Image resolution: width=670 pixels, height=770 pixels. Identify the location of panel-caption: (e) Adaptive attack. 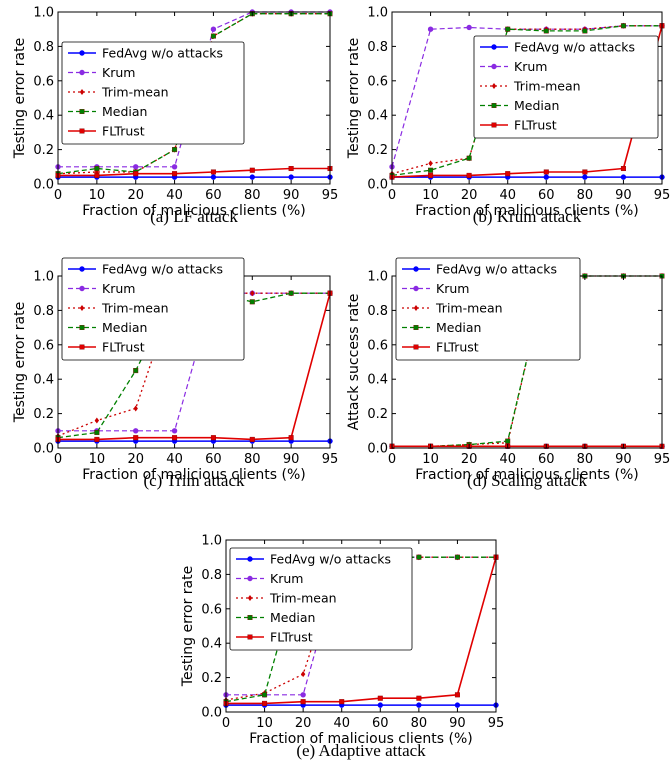
(361, 750).